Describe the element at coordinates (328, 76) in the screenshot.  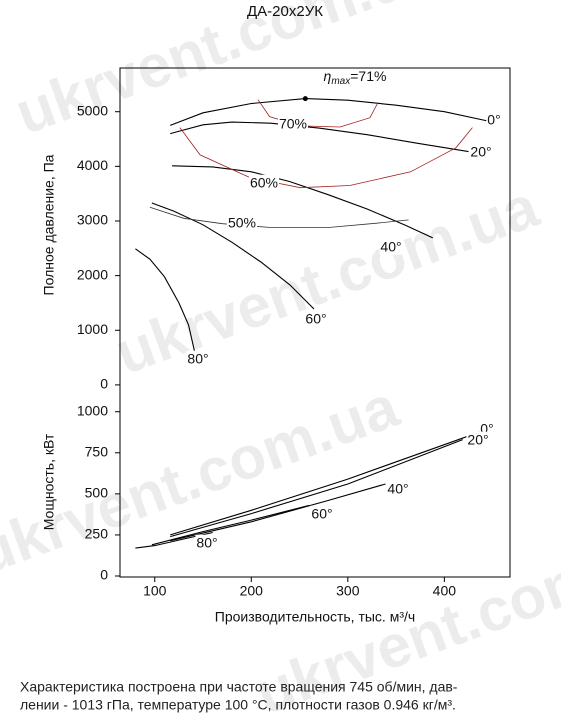
I see `annotation-symbol: η` at that location.